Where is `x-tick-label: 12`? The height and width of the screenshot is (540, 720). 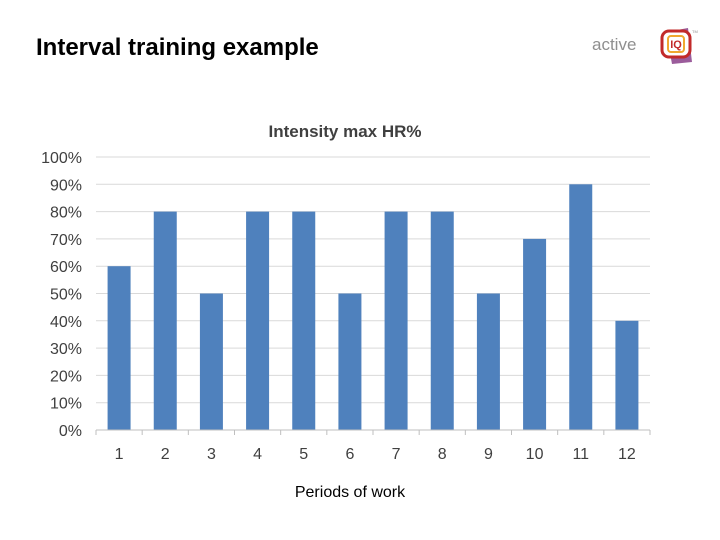 x-tick-label: 12 is located at coordinates (627, 454).